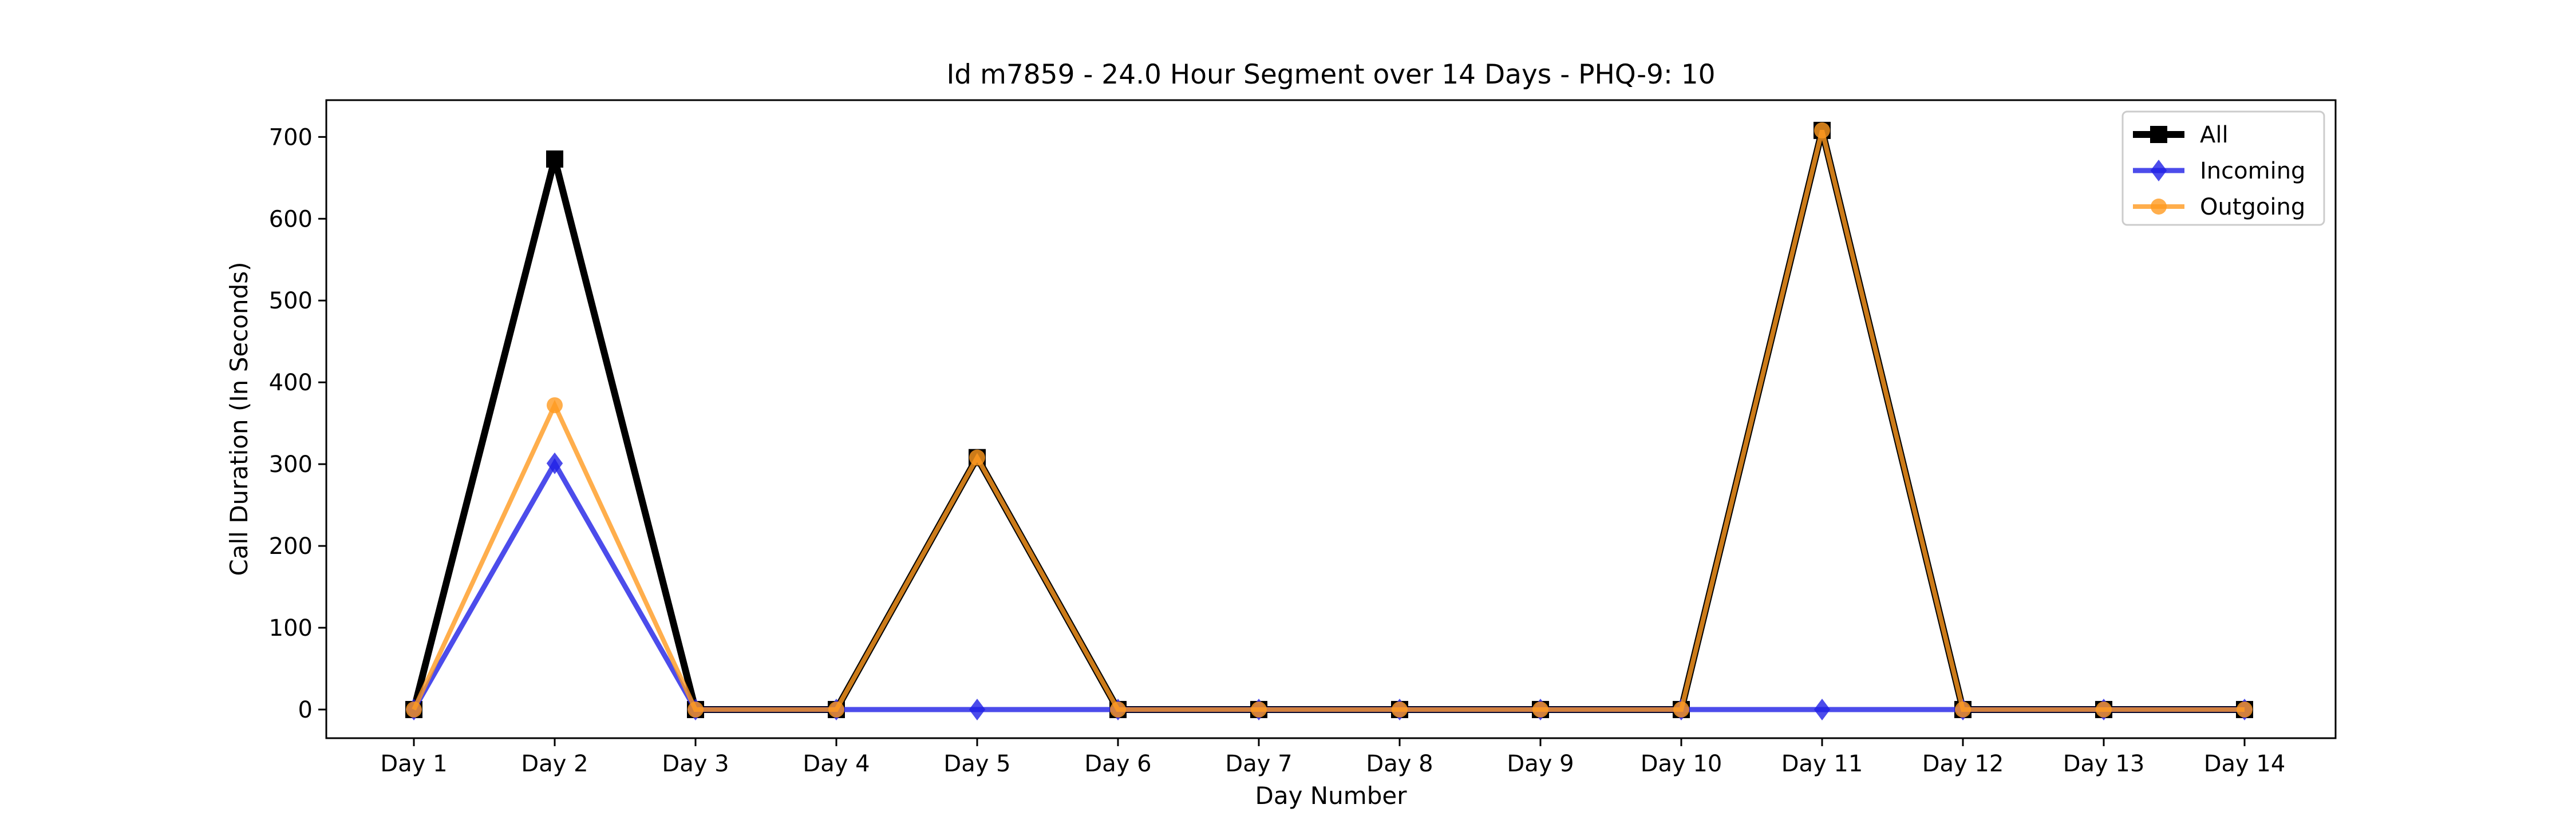 The image size is (2576, 824). I want to click on y-axis-label: Call Duration (In Seconds), so click(239, 419).